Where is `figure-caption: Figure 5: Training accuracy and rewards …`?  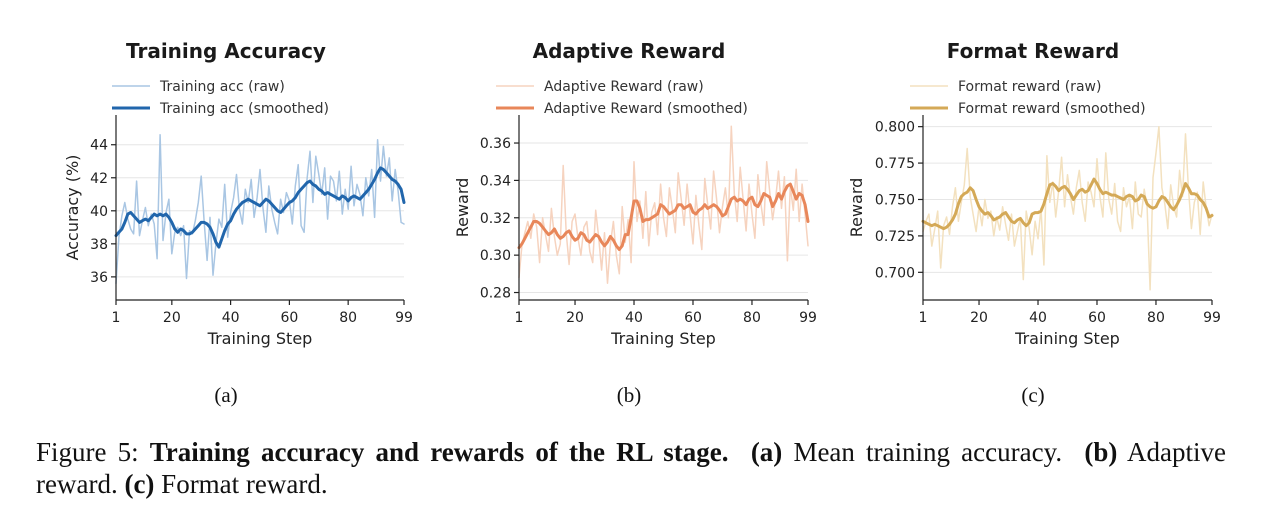 figure-caption: Figure 5: Training accuracy and rewards … is located at coordinates (631, 468).